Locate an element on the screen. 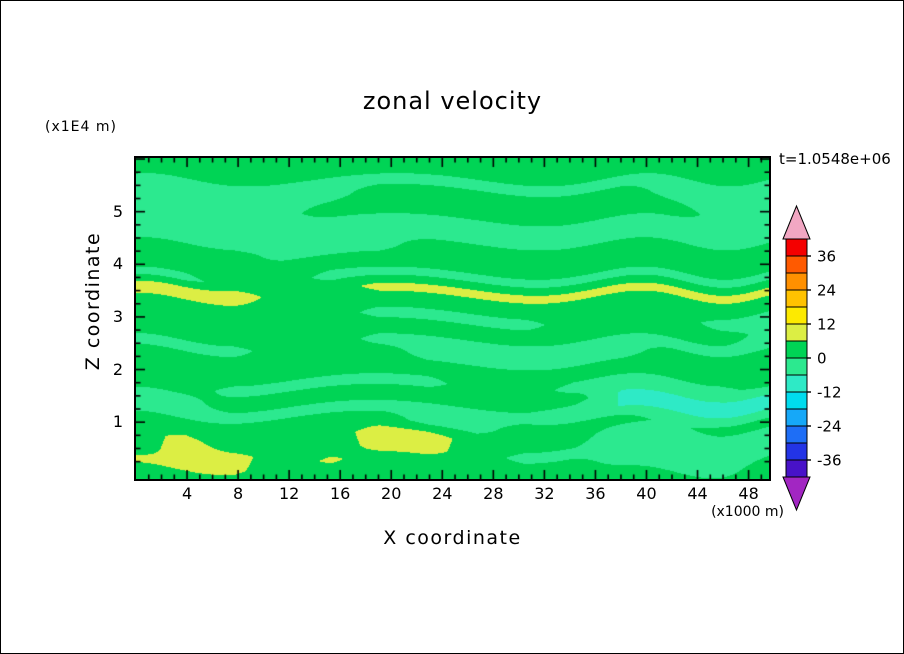  colorbar-label: 24 is located at coordinates (826, 291).